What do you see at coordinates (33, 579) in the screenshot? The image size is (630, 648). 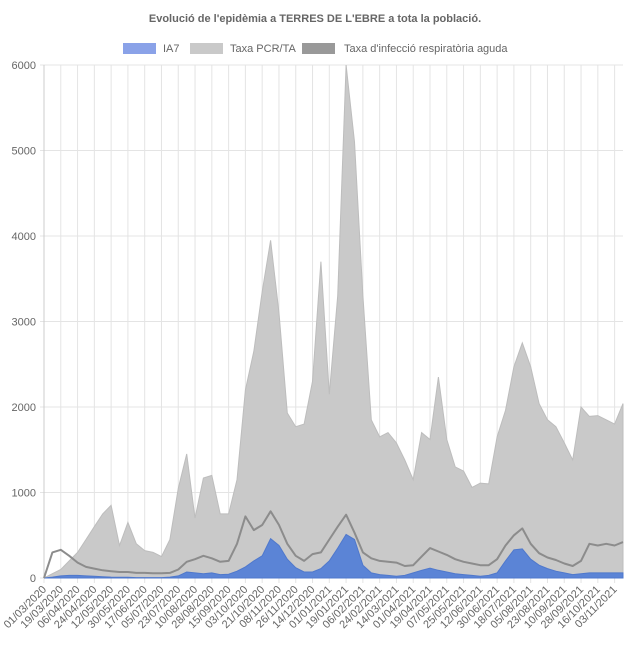 I see `y-tick-label: 0` at bounding box center [33, 579].